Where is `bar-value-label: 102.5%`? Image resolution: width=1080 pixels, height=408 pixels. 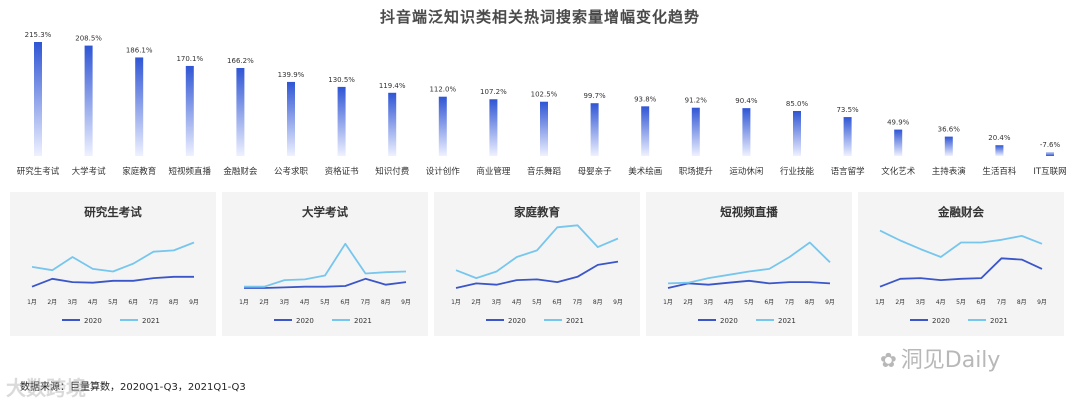 bar-value-label: 102.5% is located at coordinates (544, 95).